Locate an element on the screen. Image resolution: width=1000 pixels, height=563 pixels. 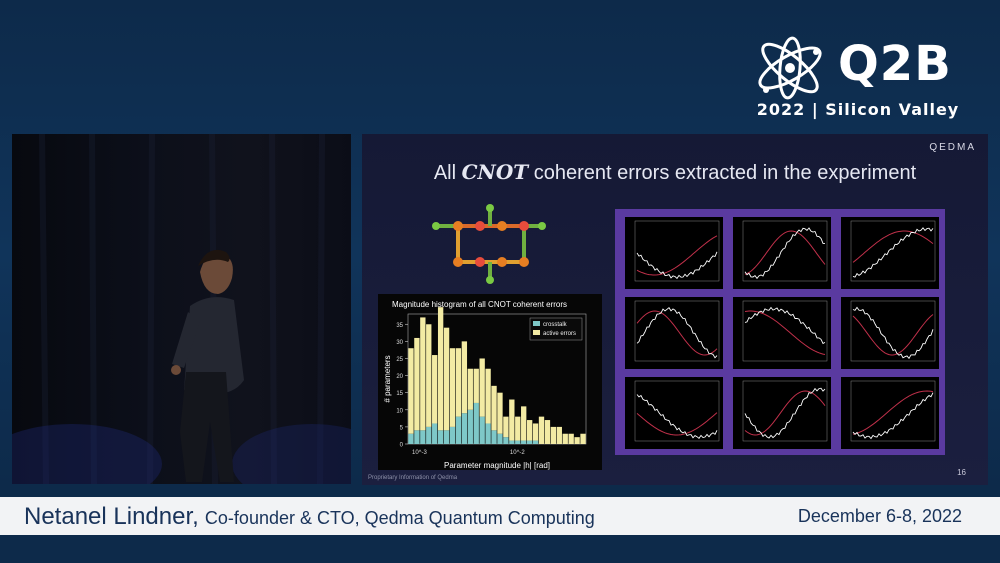
histogram-xlabel: Parameter magnitude |h| [rad] is located at coordinates (497, 465).